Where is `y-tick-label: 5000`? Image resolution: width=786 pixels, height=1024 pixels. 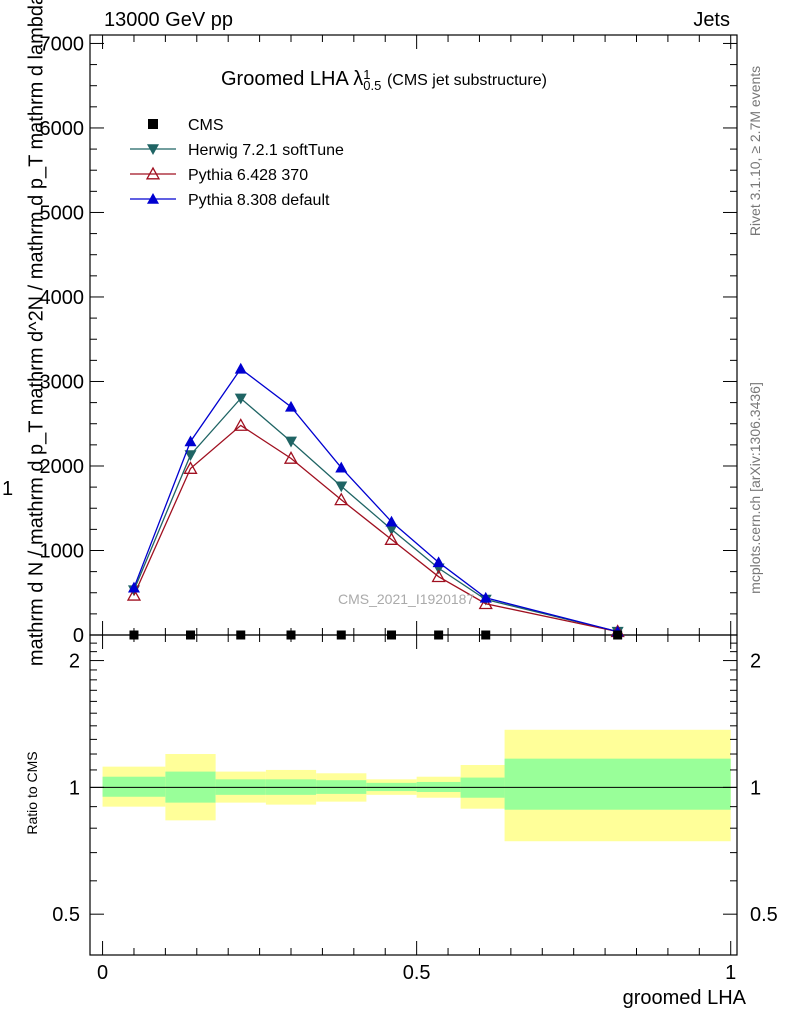
y-tick-label: 5000 is located at coordinates (62, 213).